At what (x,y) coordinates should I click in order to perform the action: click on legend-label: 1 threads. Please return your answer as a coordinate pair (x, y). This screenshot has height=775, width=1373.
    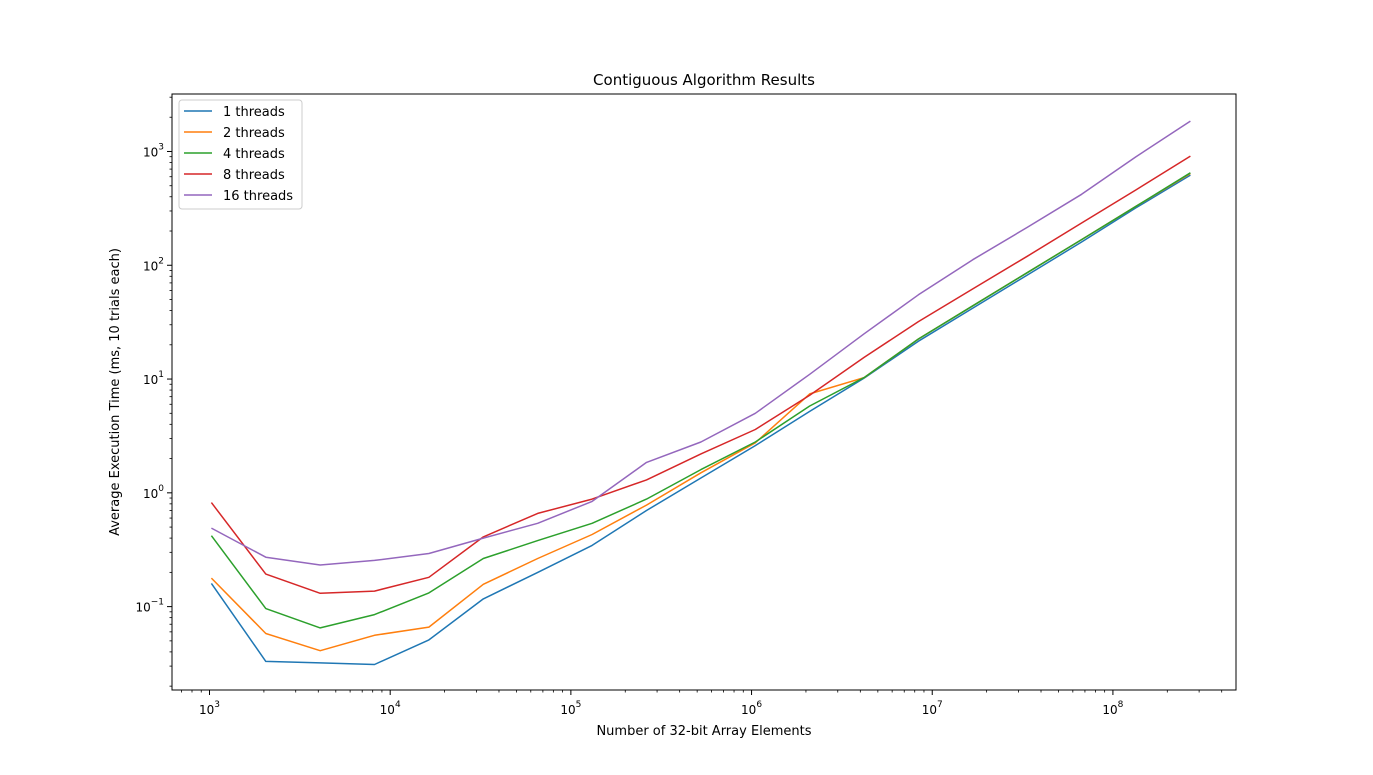
    Looking at the image, I should click on (254, 112).